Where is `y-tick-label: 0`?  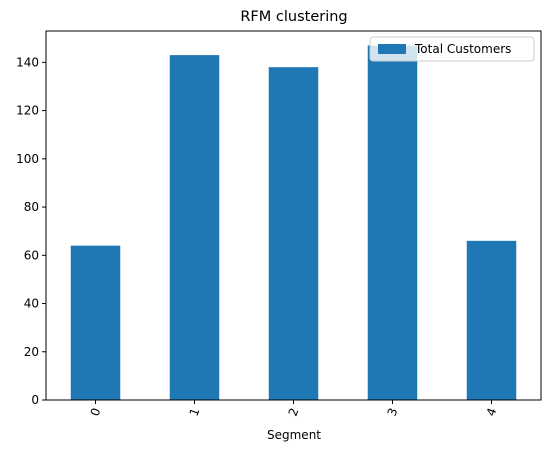 y-tick-label: 0 is located at coordinates (35, 400).